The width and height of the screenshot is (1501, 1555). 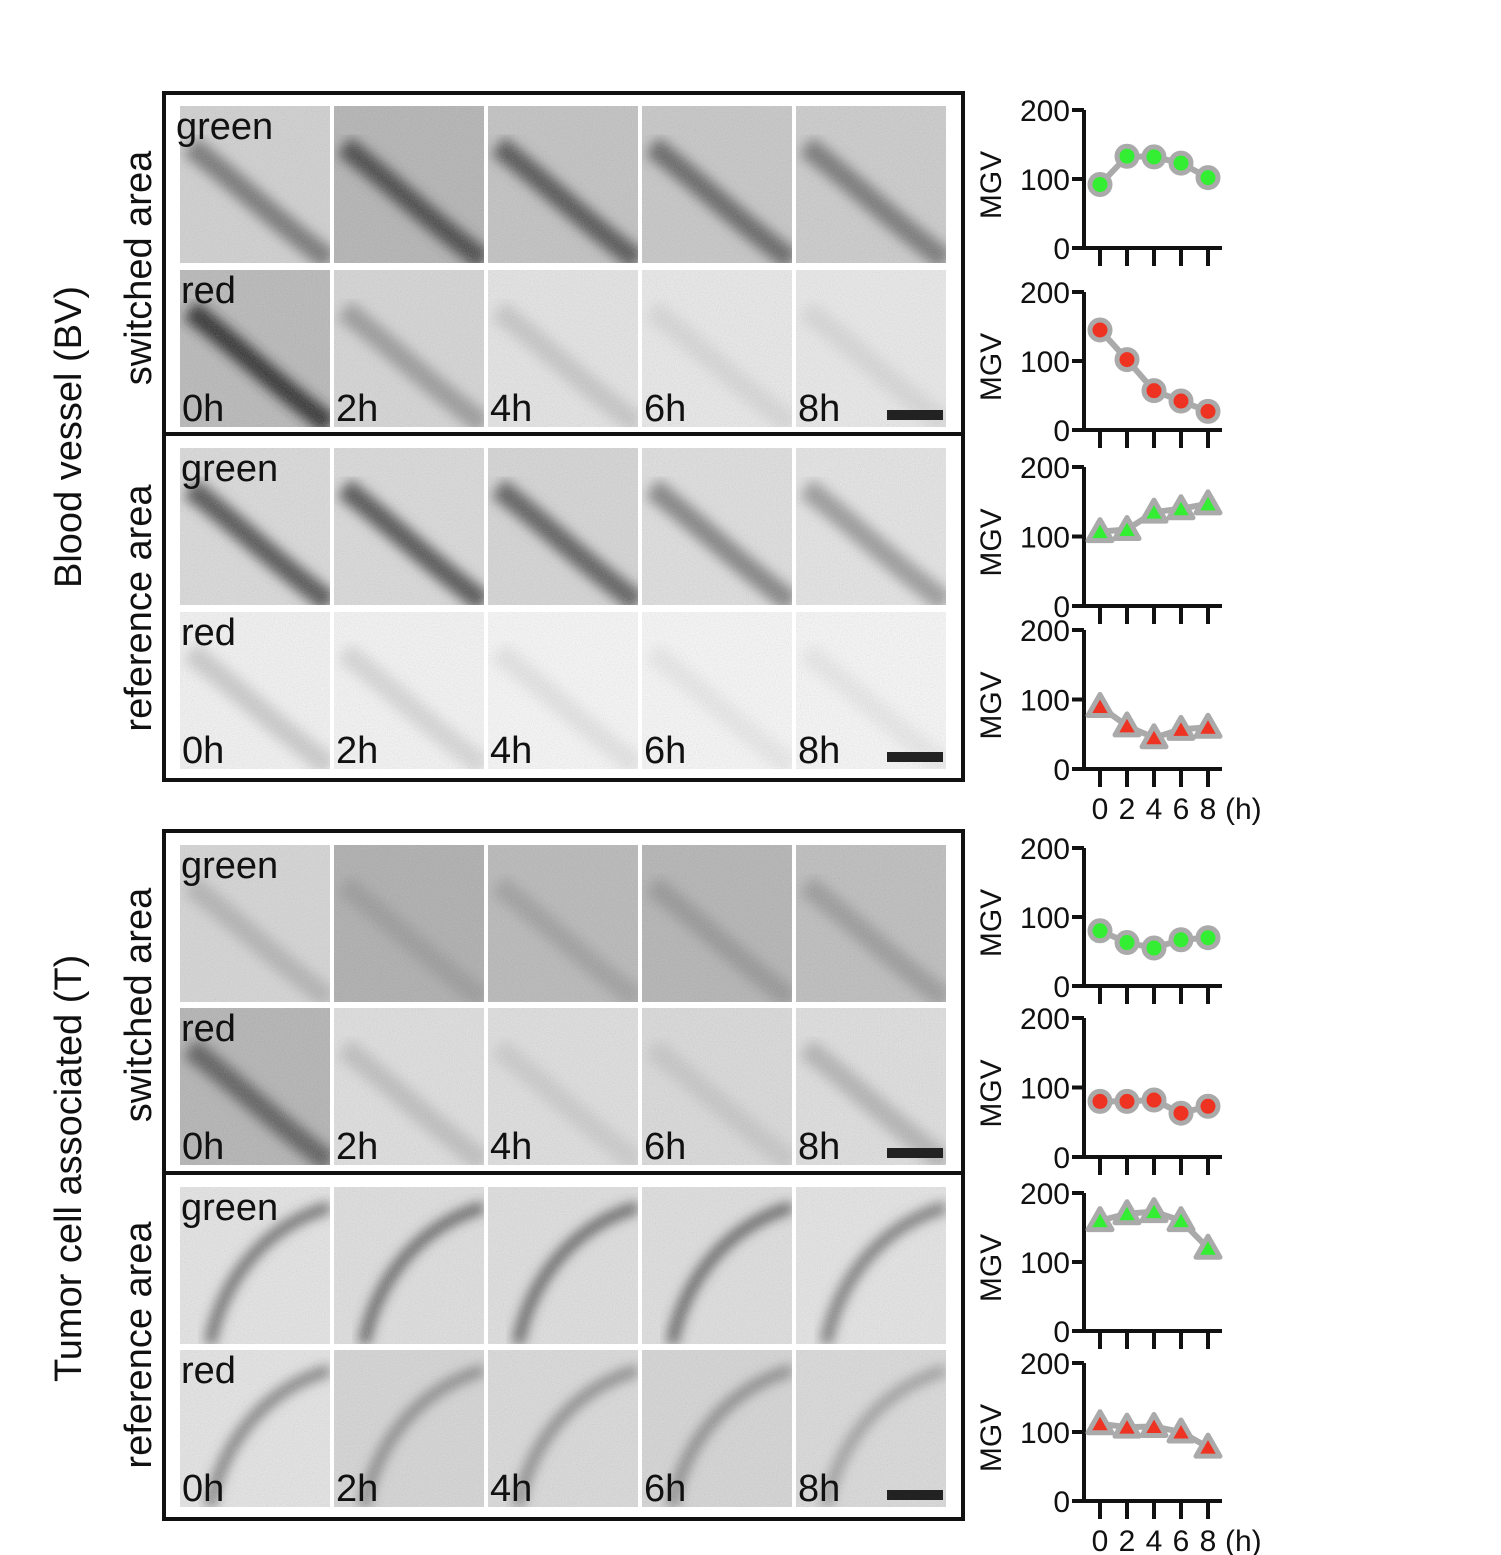 I want to click on x-tick-label: 2, so click(x=1127, y=1540).